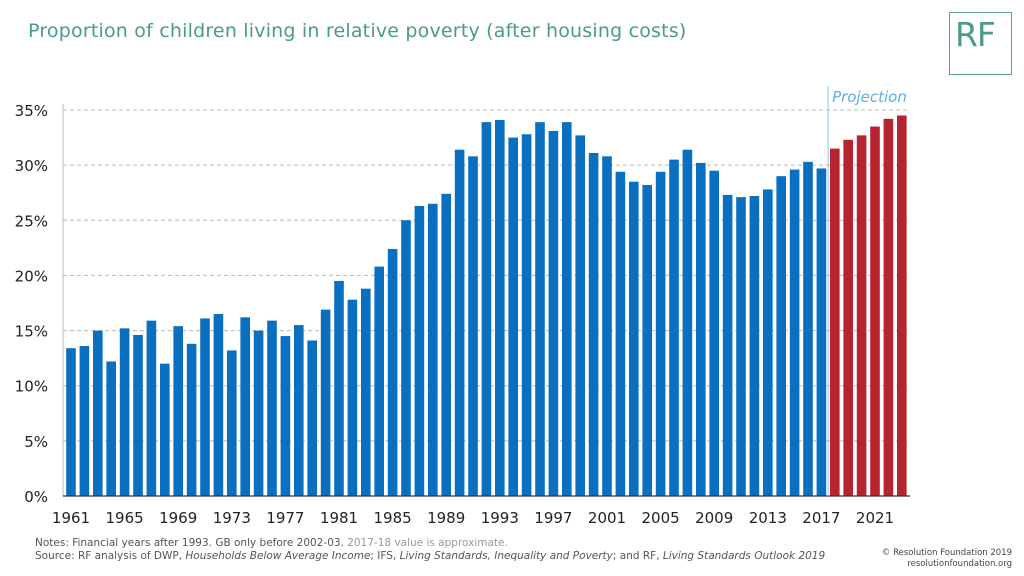 This screenshot has height=576, width=1024. Describe the element at coordinates (385, 556) in the screenshot. I see `source-mid1: ; IFS,` at that location.